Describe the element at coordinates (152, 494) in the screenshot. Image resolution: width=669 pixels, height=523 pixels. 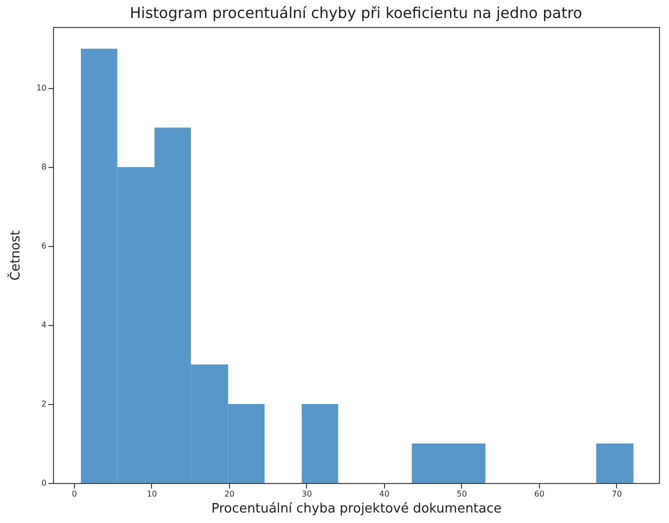
I see `x-tick-label: 10` at that location.